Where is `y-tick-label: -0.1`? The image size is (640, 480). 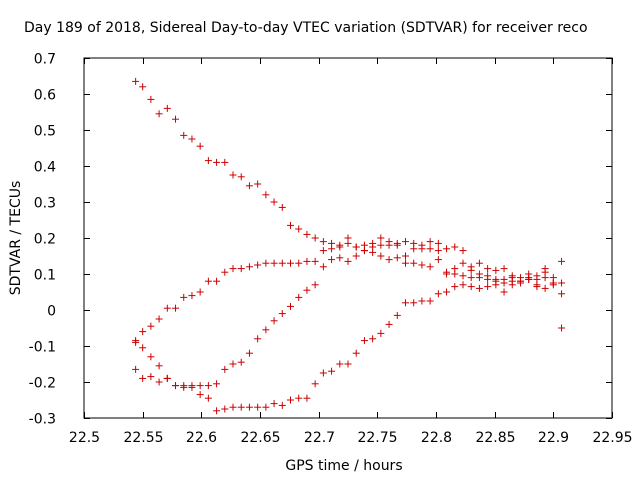 y-tick-label: -0.1 is located at coordinates (42, 348).